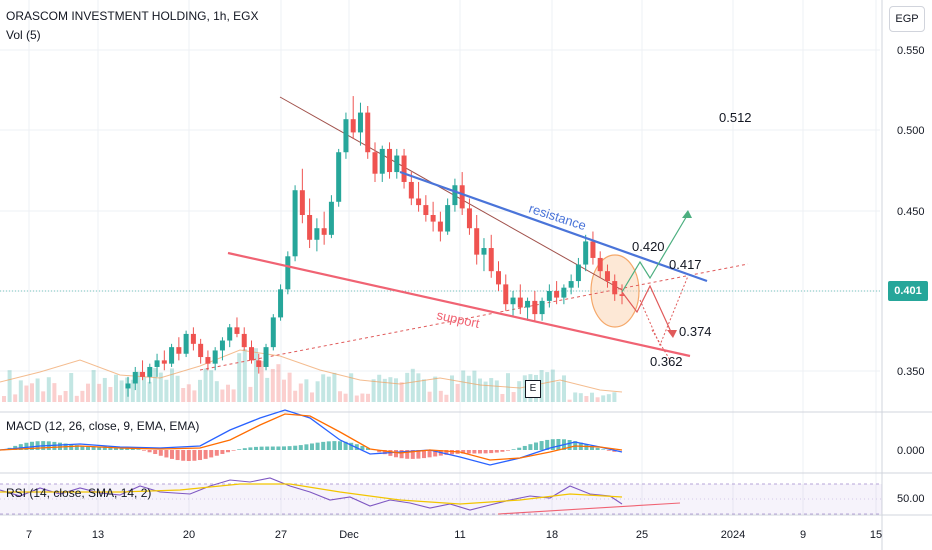 This screenshot has height=550, width=932. Describe the element at coordinates (451, 193) in the screenshot. I see `channel-upper-line` at that location.